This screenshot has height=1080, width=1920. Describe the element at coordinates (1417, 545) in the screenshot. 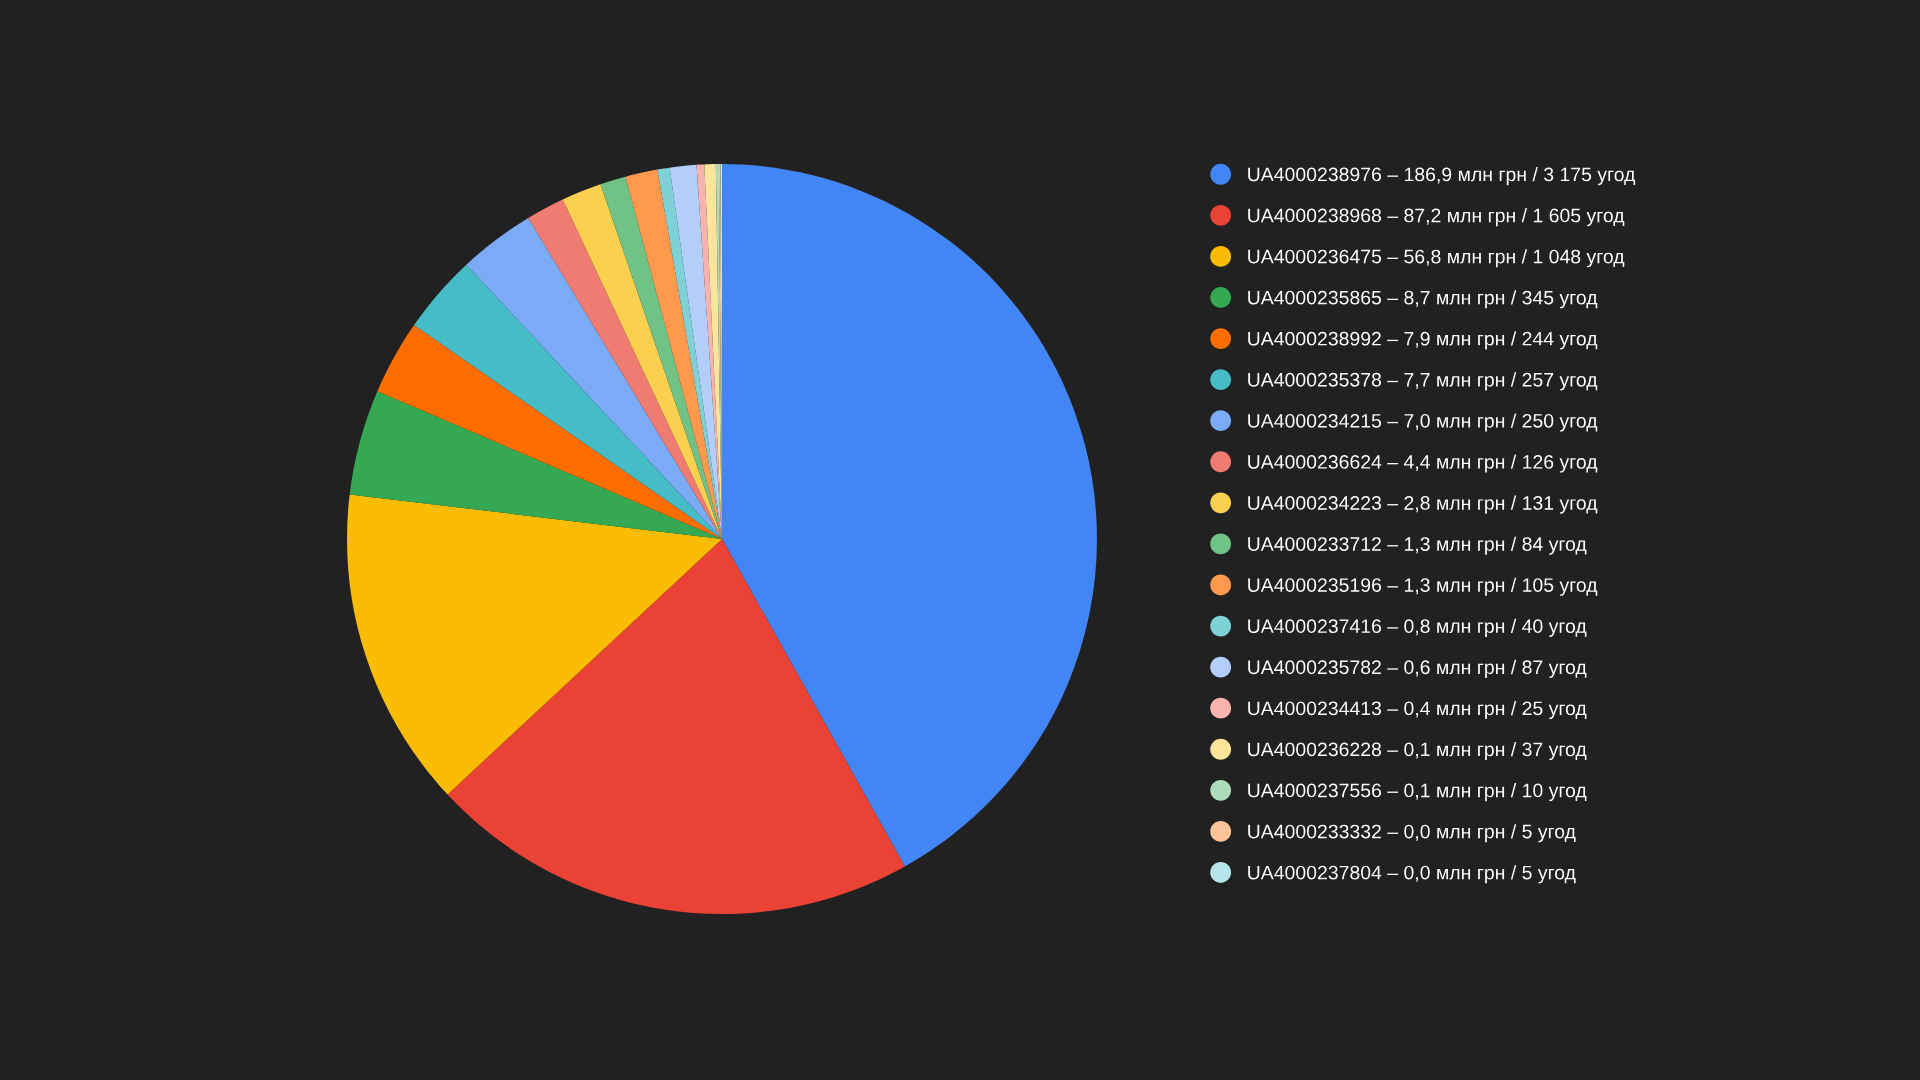

I see `legend-label: UA4000233712 – 1,3 млн грн / 84 угод` at that location.